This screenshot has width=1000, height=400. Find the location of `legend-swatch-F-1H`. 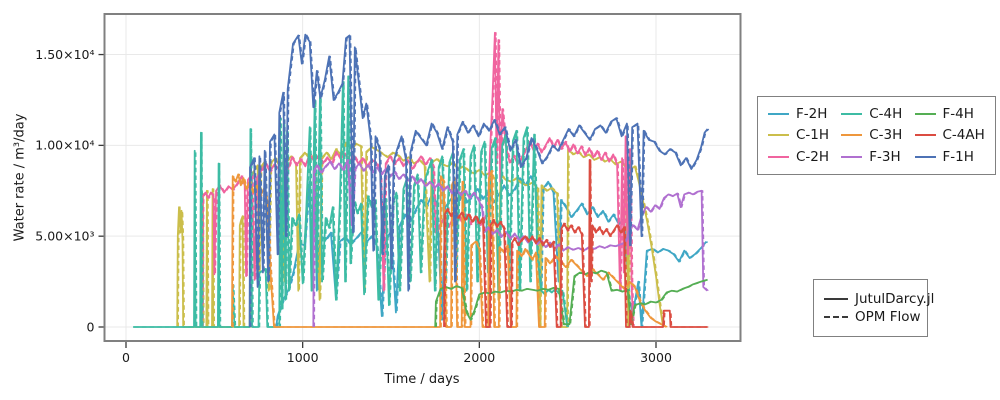

legend-swatch-F-1H is located at coordinates (925, 157).